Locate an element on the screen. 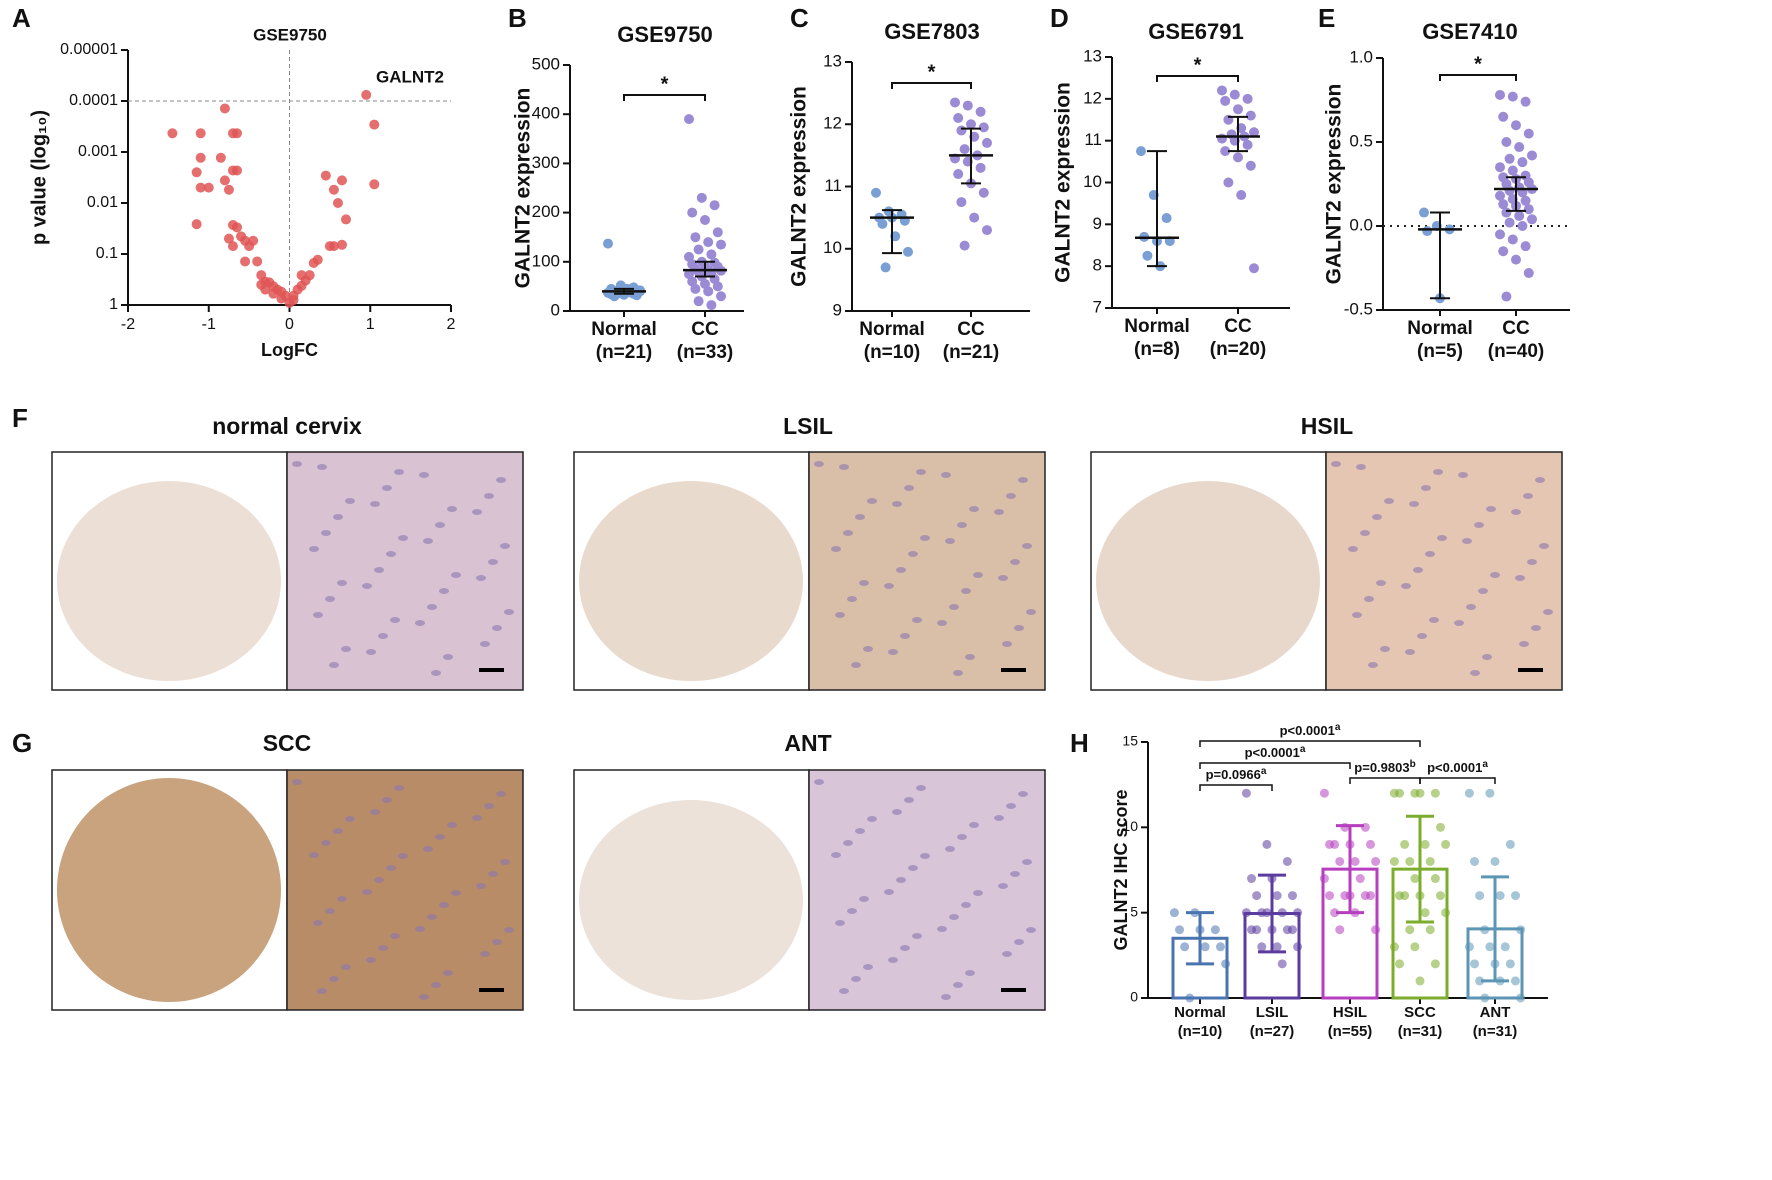 Image resolution: width=1772 pixels, height=1180 pixels. y-tick-label: 100 is located at coordinates (546, 260).